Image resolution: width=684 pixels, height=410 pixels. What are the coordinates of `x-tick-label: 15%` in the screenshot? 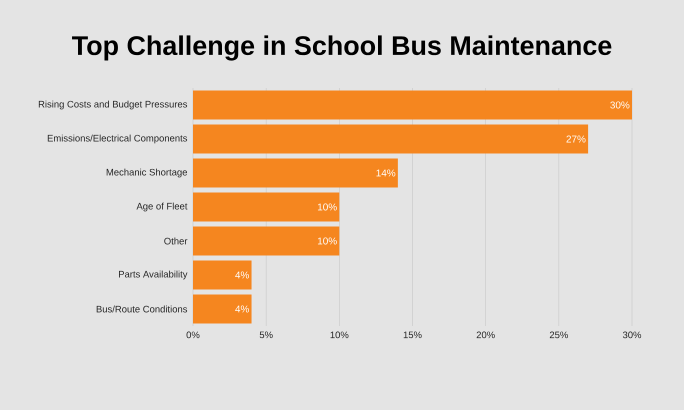 It's located at (413, 335).